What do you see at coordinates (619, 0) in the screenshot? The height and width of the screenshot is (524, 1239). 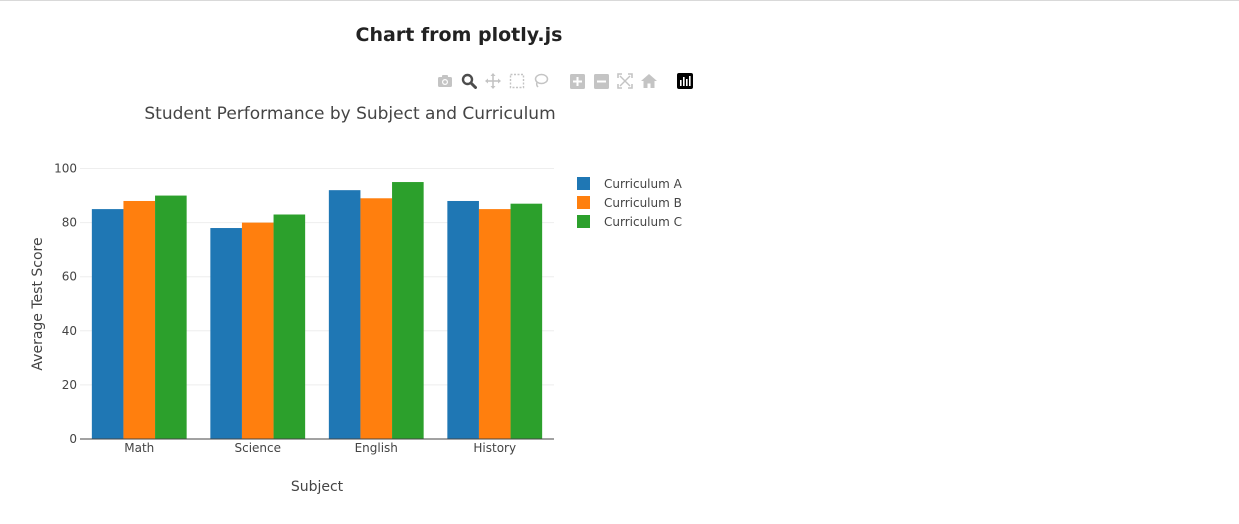 I see `top-divider` at bounding box center [619, 0].